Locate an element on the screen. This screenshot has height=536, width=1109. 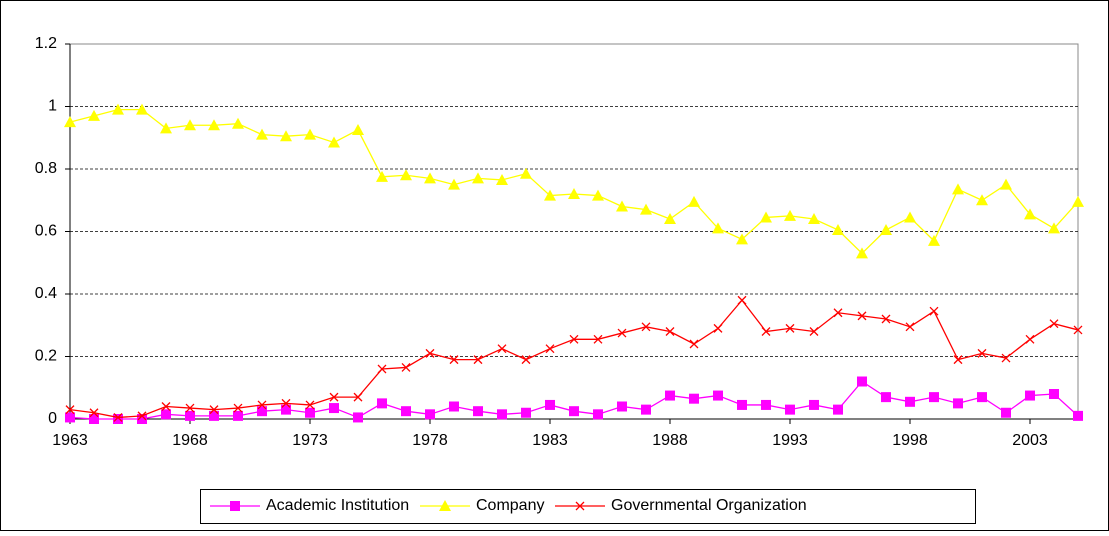
x-tick-label: 1973 is located at coordinates (310, 440).